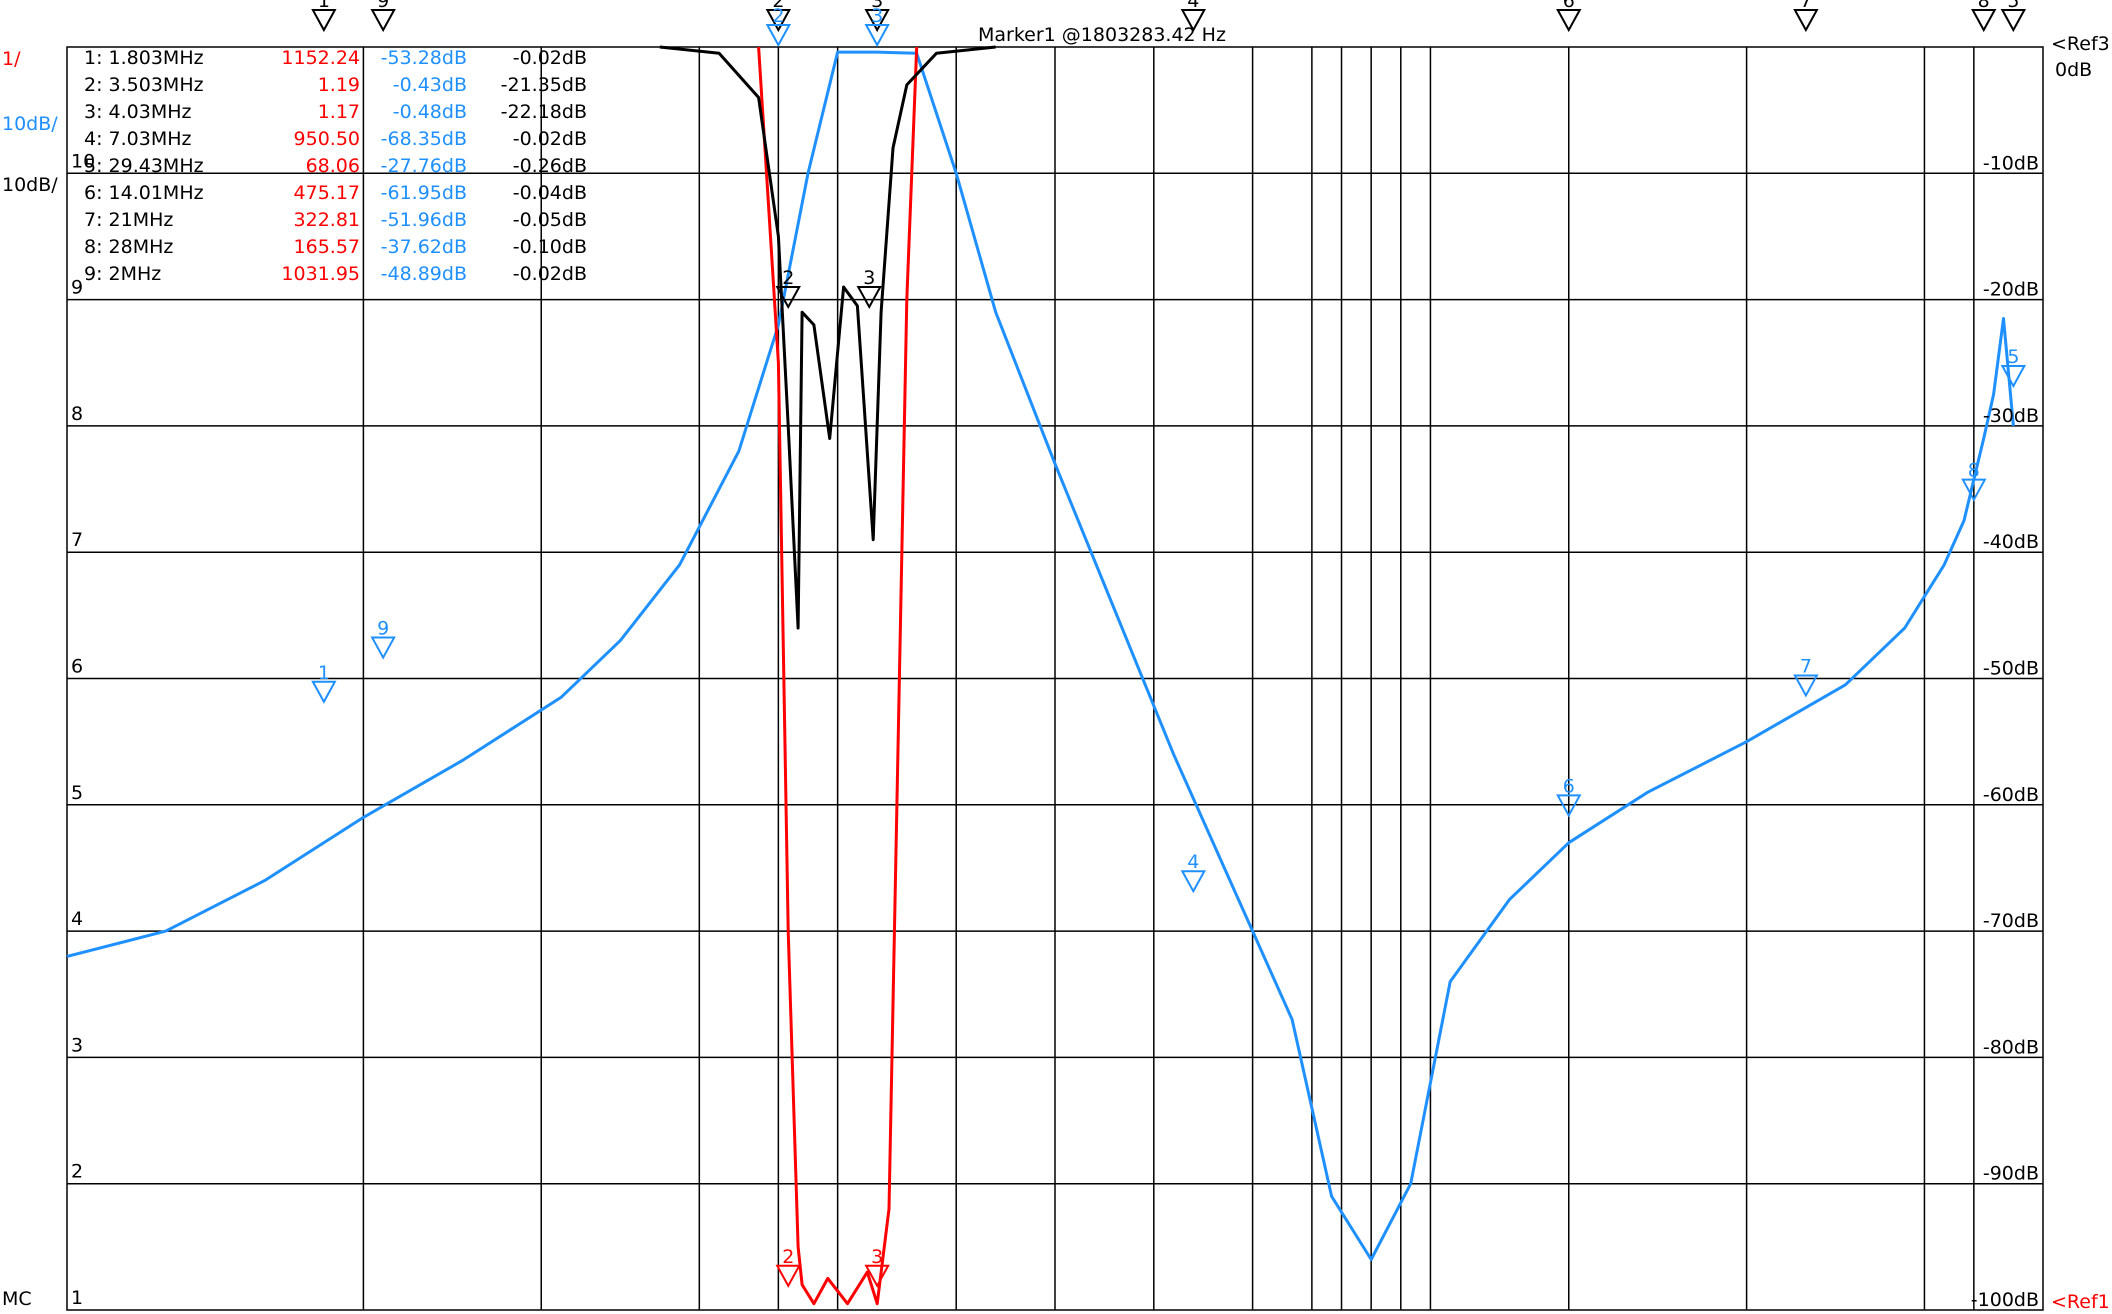  I want to click on marker-red-value: 1031.95, so click(320, 274).